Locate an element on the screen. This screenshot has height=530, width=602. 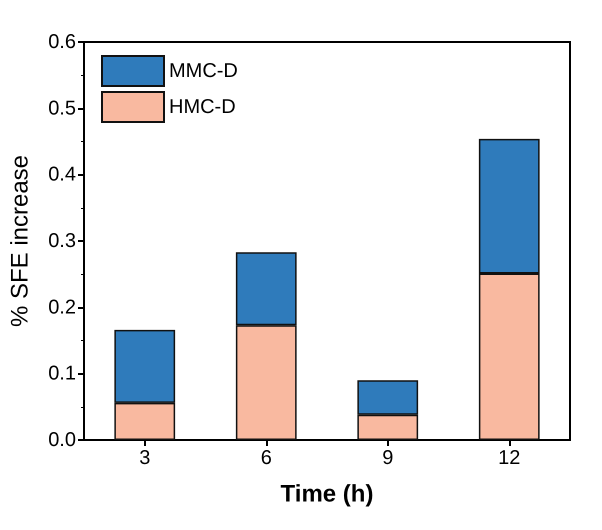
legend-label: MMC-D is located at coordinates (203, 71).